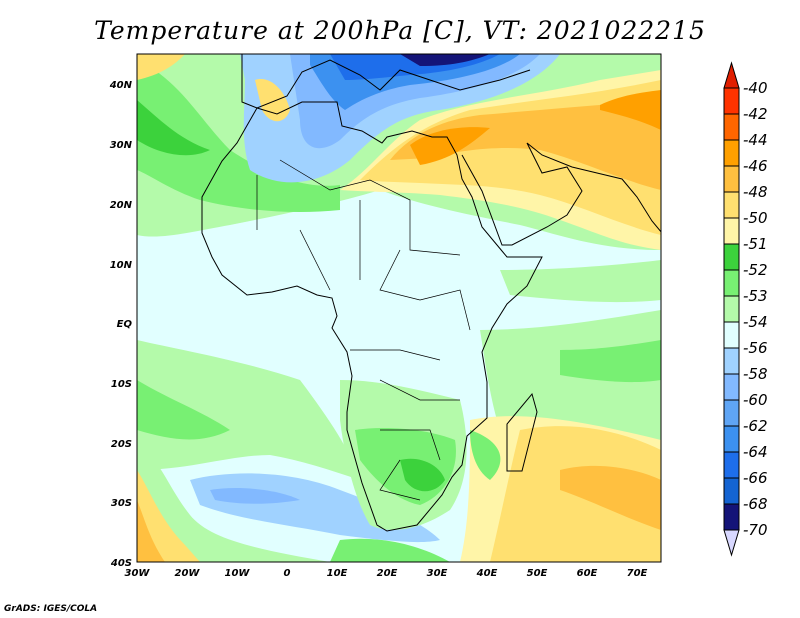 Image resolution: width=800 pixels, height=618 pixels. I want to click on colorbar-label: -52, so click(755, 270).